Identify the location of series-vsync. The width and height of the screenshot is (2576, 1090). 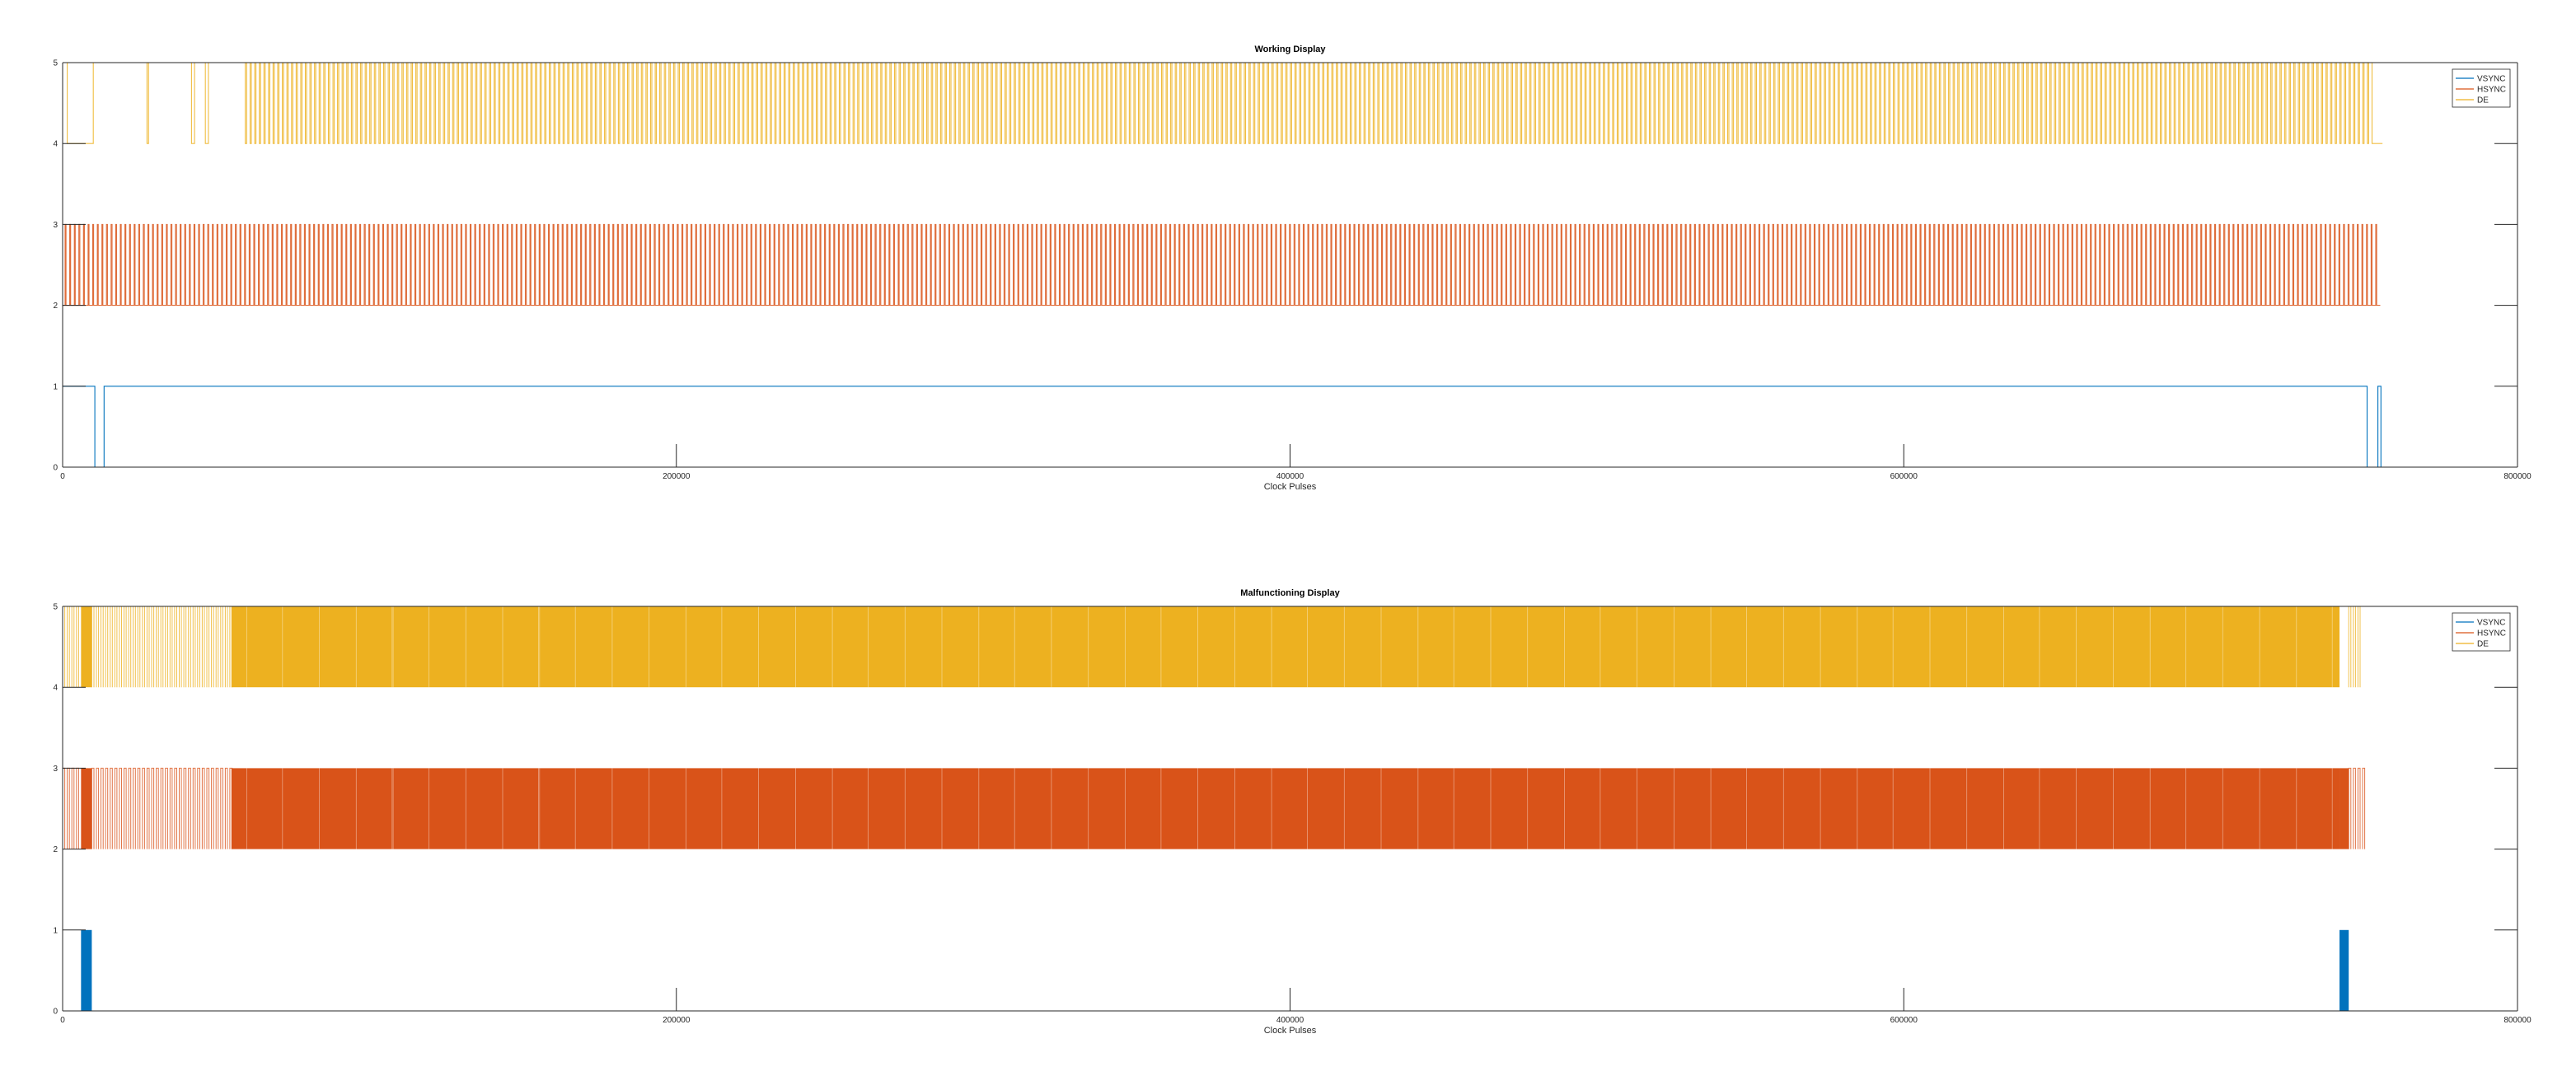
(1222, 427).